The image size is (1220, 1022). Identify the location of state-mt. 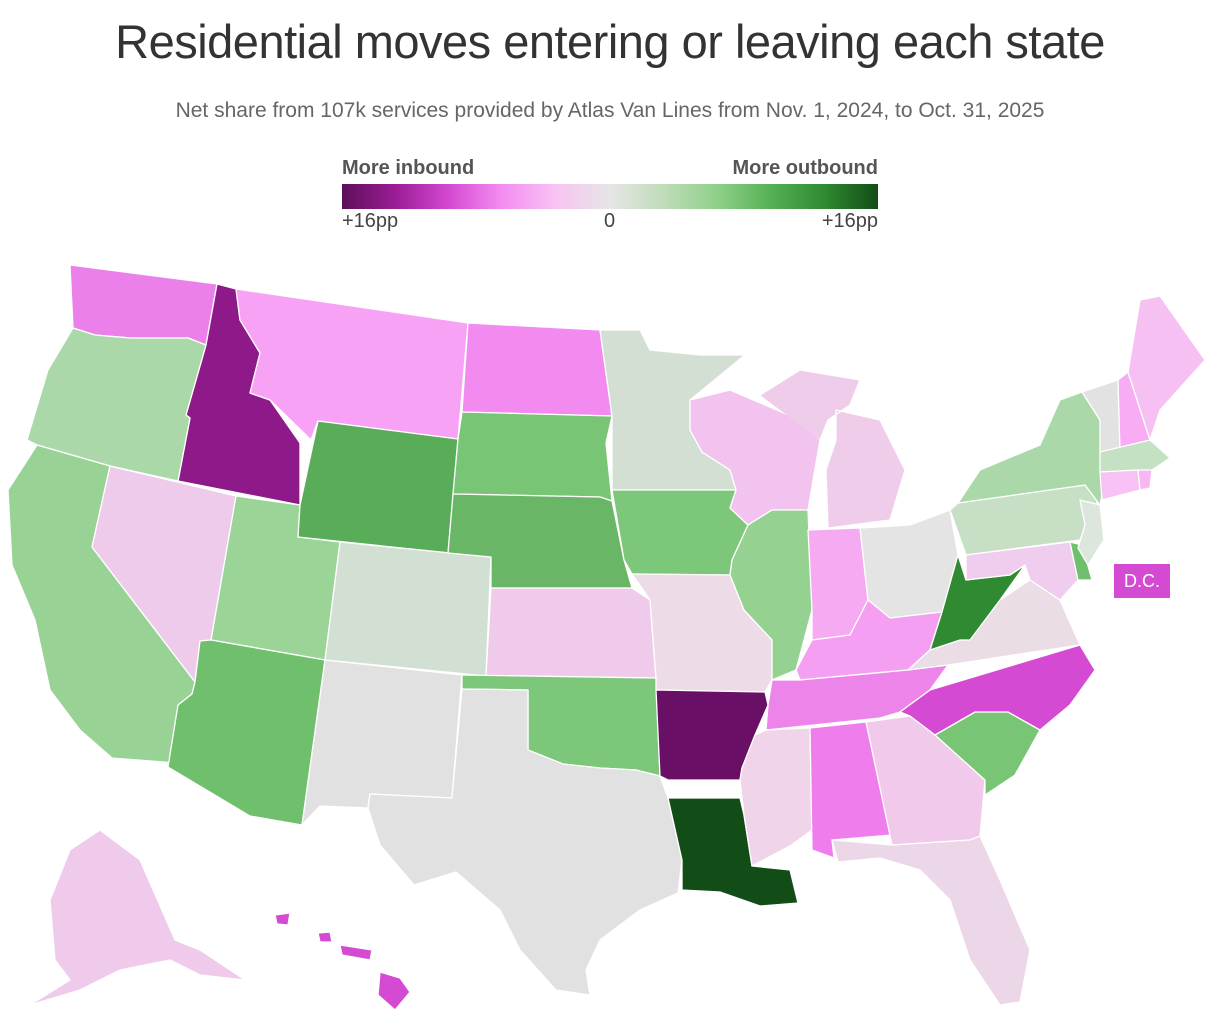
(352, 364).